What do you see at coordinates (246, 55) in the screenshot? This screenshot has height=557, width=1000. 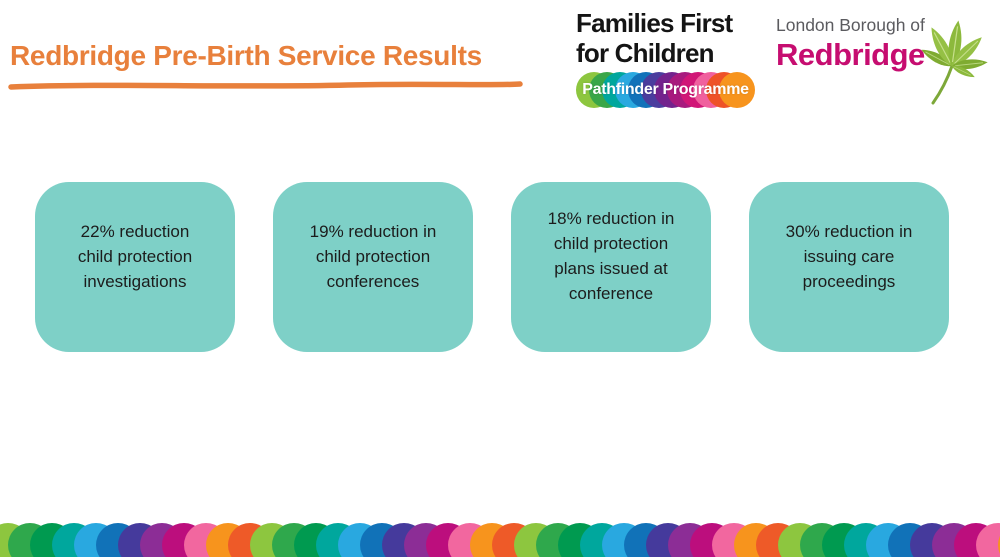 I see `page-title: Redbridge Pre-Birth Service Results` at bounding box center [246, 55].